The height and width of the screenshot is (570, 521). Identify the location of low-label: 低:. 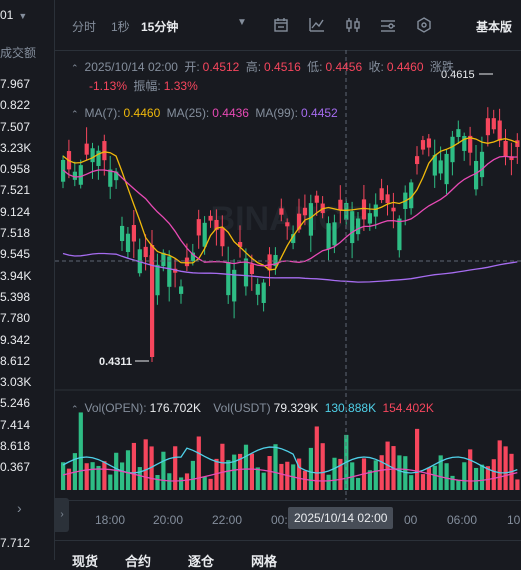
(315, 67).